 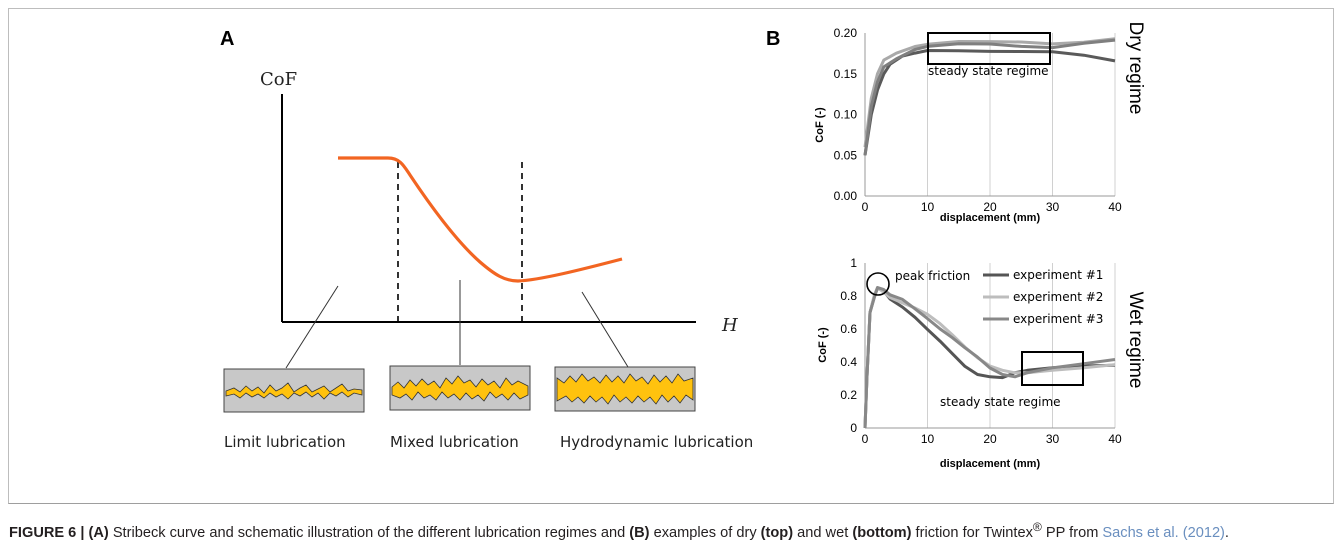 What do you see at coordinates (454, 442) in the screenshot?
I see `regime-label-mixed: Mixed lubrication` at bounding box center [454, 442].